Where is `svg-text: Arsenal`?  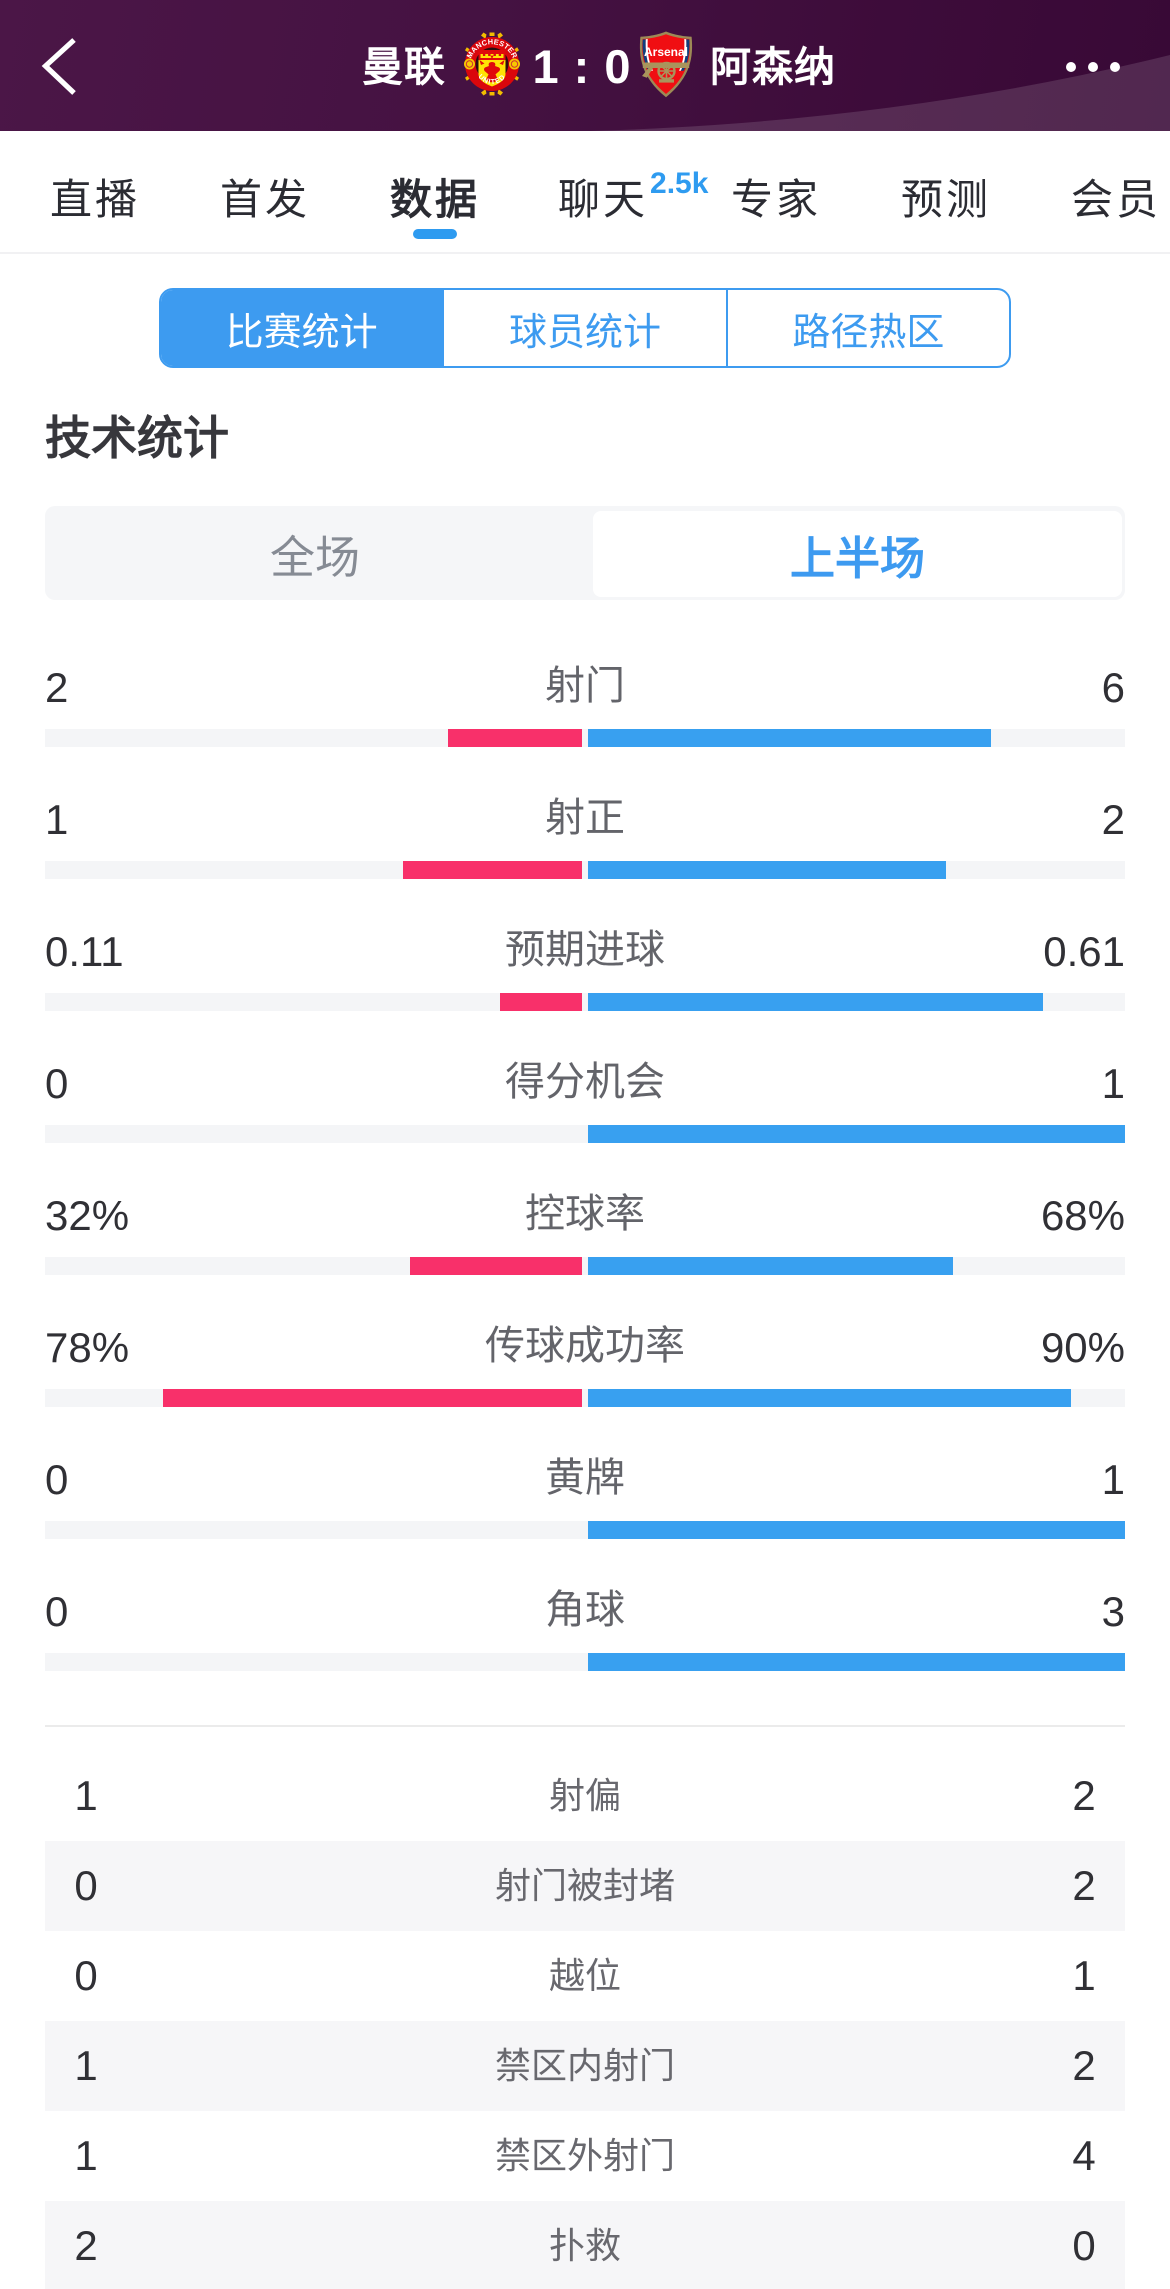 svg-text: Arsenal is located at coordinates (666, 52).